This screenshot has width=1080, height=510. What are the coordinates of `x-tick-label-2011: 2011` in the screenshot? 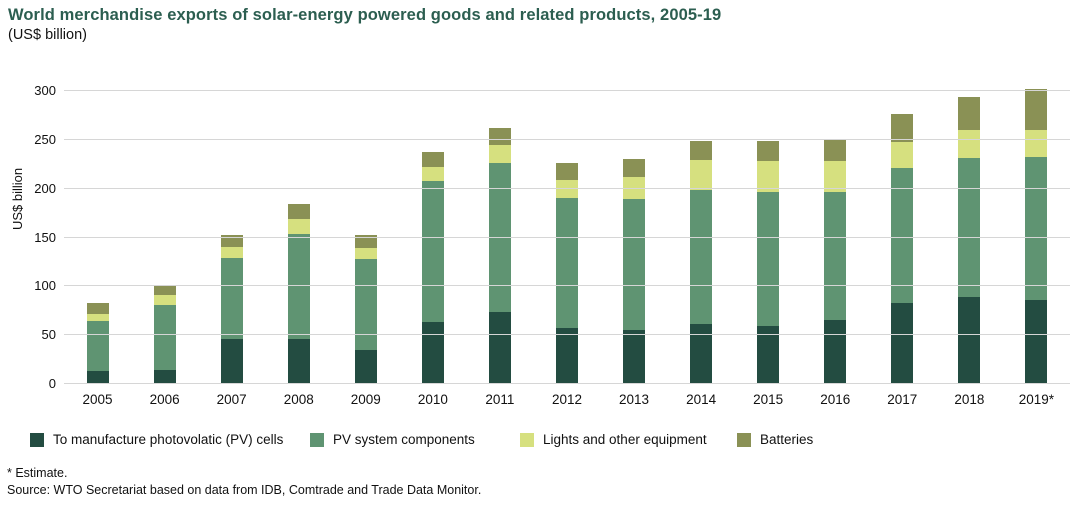 It's located at (500, 399).